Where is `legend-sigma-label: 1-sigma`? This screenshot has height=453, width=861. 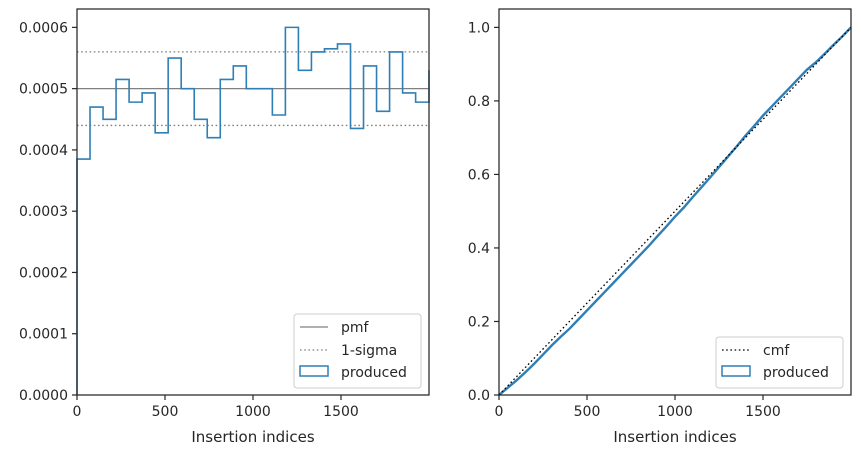 legend-sigma-label: 1-sigma is located at coordinates (369, 351).